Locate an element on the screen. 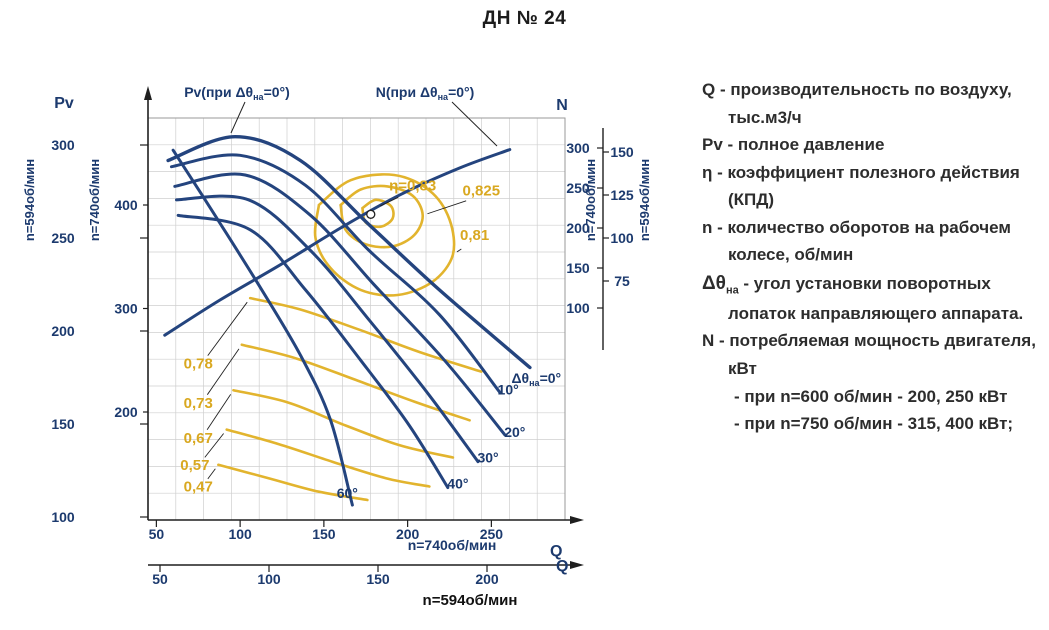 Image resolution: width=1049 pixels, height=630 pixels. pressure-curve-0° is located at coordinates (349, 252).